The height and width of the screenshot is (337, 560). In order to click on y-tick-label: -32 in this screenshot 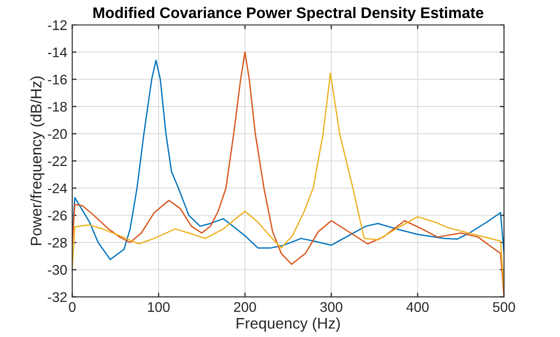, I will do `click(57, 297)`.